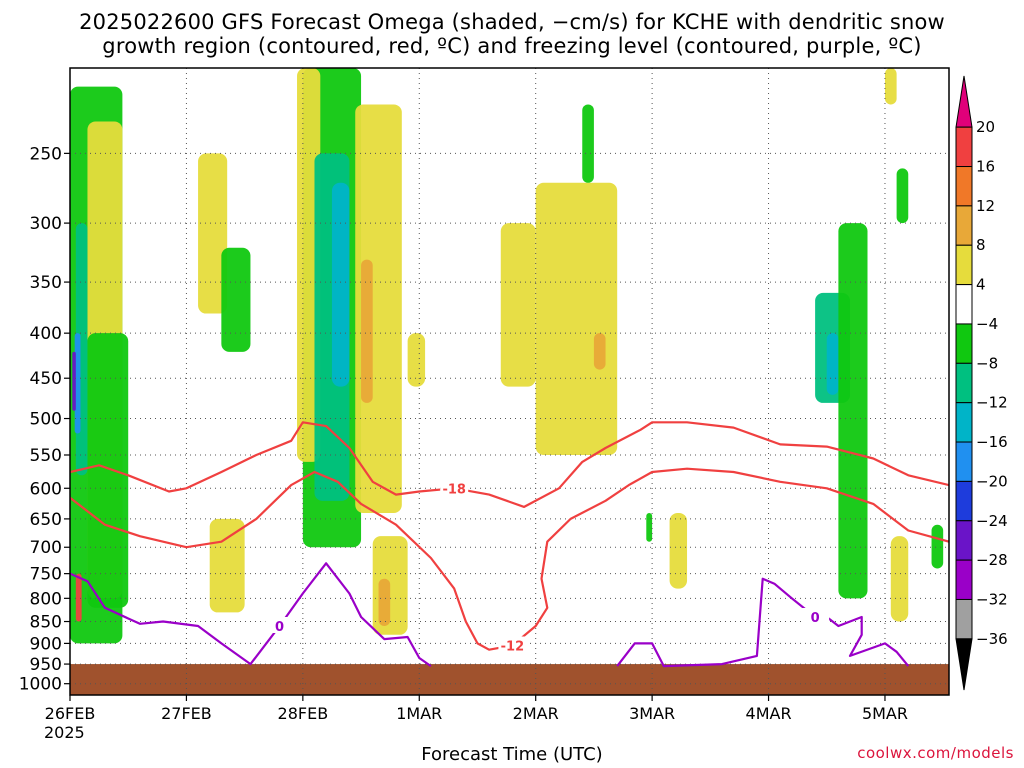 This screenshot has height=768, width=1024. Describe the element at coordinates (186, 713) in the screenshot. I see `x-tick-label: 27FEB` at that location.